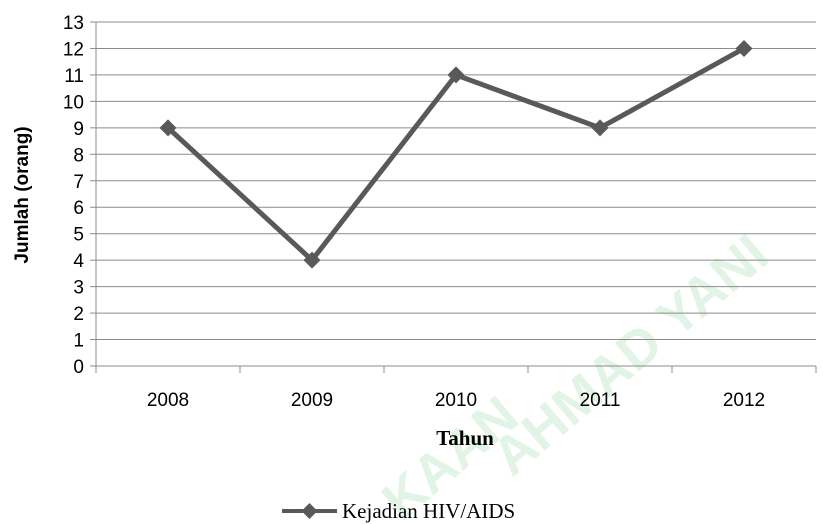 The image size is (823, 524). I want to click on y-tick-label-12: 12, so click(73, 49).